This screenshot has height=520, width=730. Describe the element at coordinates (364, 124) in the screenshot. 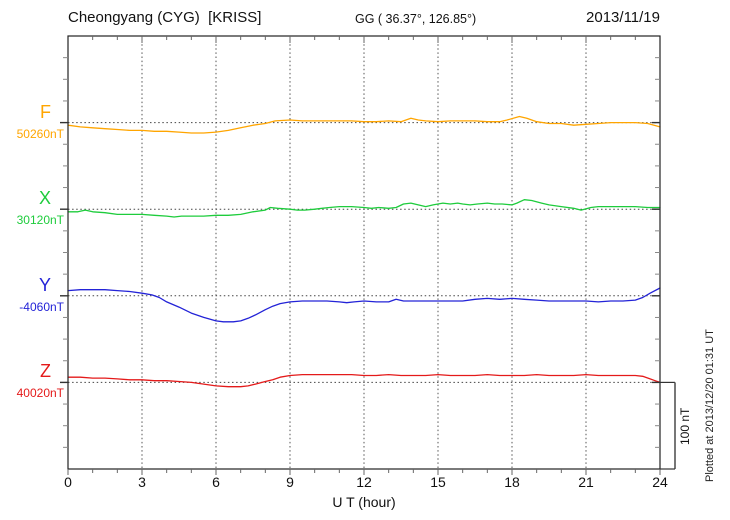

I see `trace-F` at that location.